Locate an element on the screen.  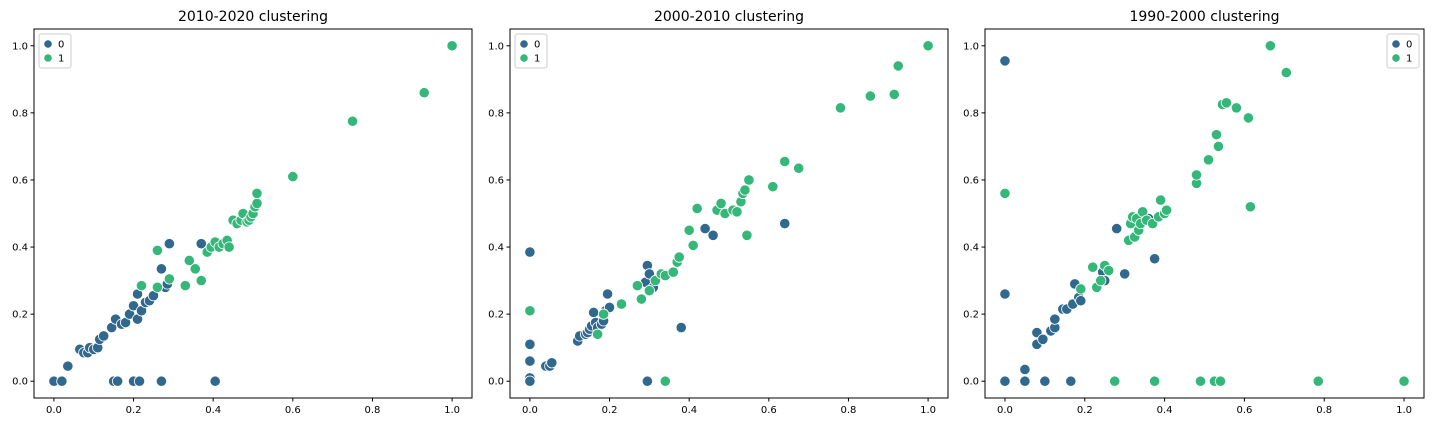
x-tick-label: 0.8 is located at coordinates (373, 410).